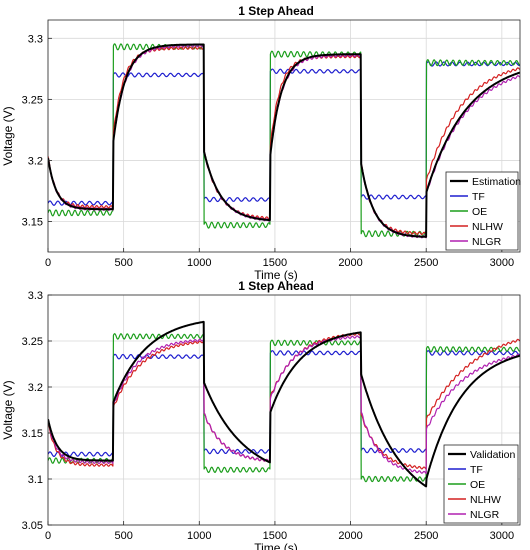 The width and height of the screenshot is (530, 550). What do you see at coordinates (35, 480) in the screenshot?
I see `y-tick-label: 3.1` at bounding box center [35, 480].